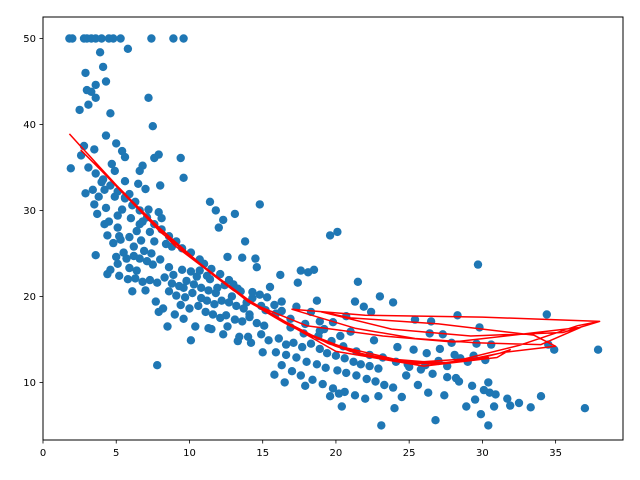  Describe the element at coordinates (29, 297) in the screenshot. I see `y-tick-label: 20` at that location.